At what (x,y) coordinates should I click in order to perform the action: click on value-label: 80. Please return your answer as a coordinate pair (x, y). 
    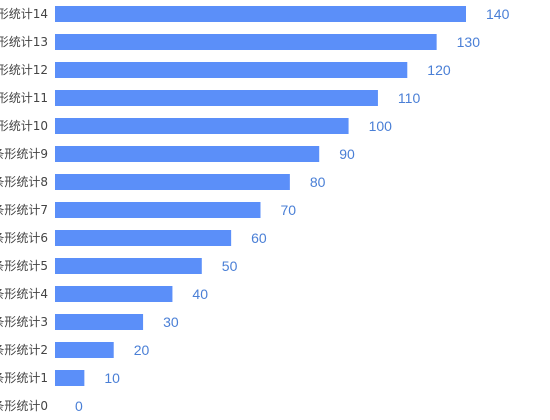
    Looking at the image, I should click on (318, 182).